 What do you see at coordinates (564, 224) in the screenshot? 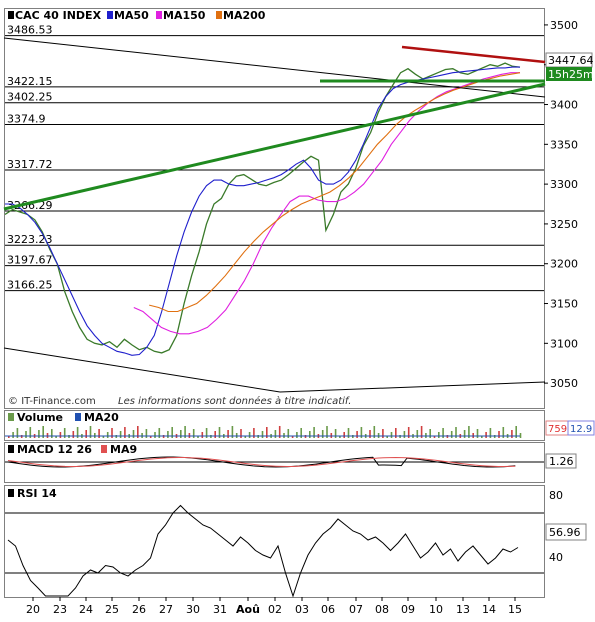
I see `y-tick-label: 3250` at bounding box center [564, 224].